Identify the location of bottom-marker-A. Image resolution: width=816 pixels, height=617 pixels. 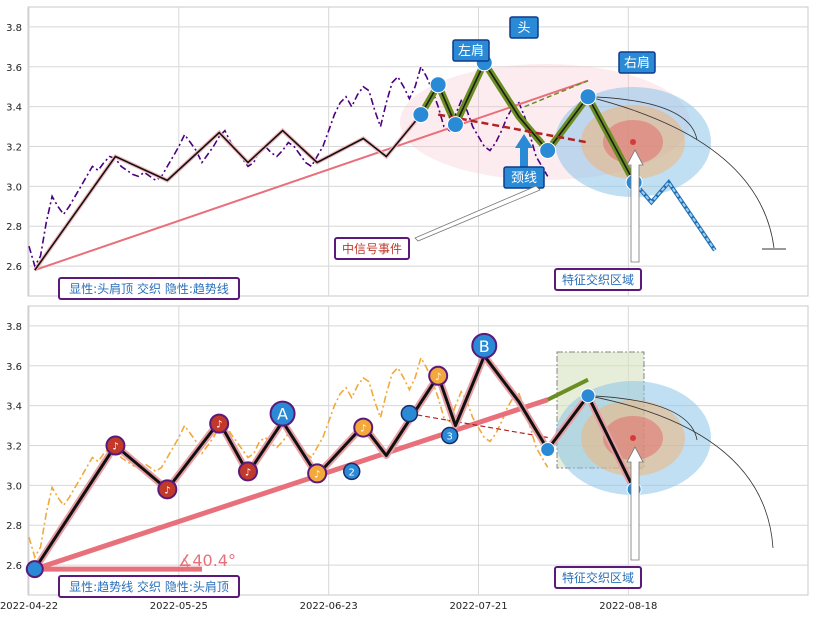
(282, 413).